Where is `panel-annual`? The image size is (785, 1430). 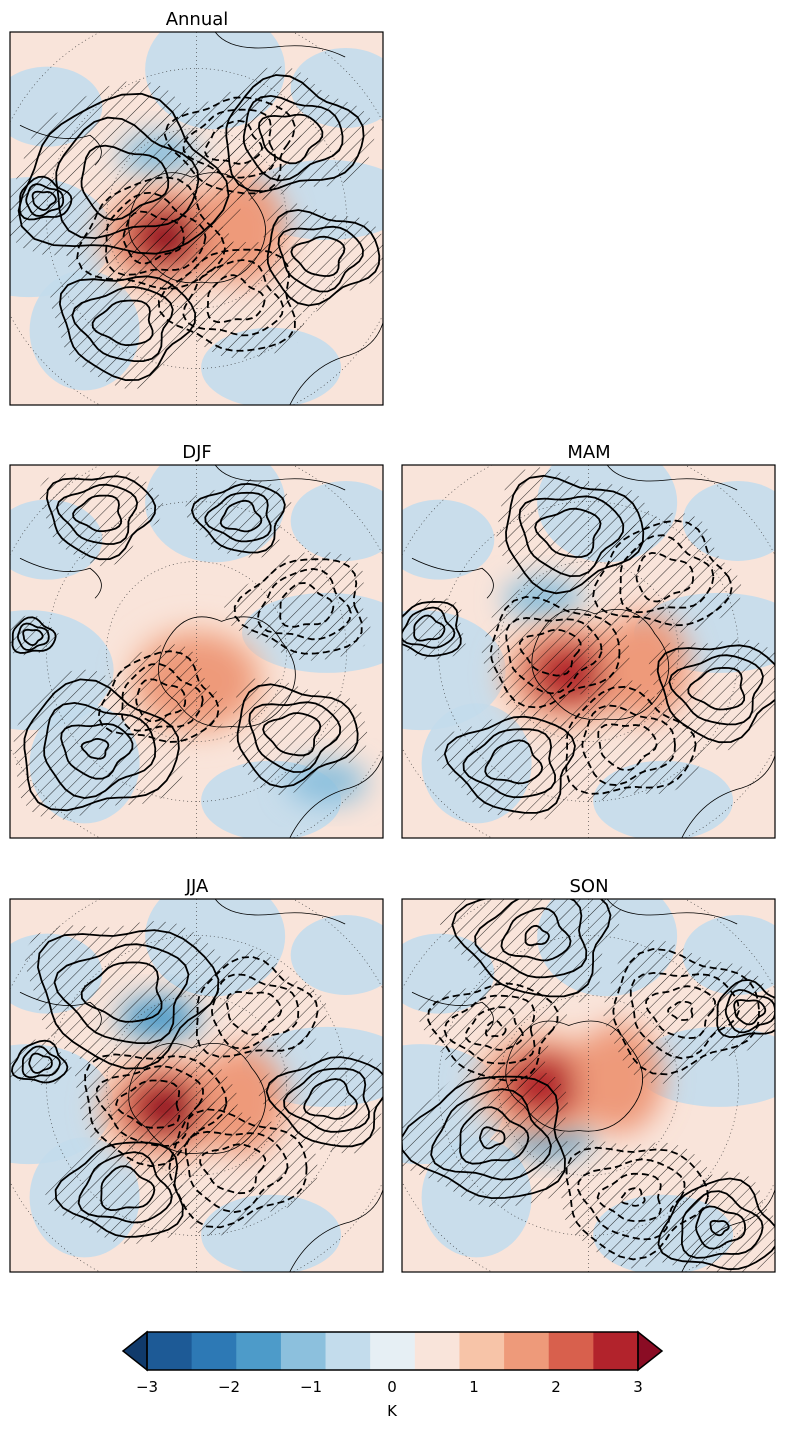 panel-annual is located at coordinates (196, 218).